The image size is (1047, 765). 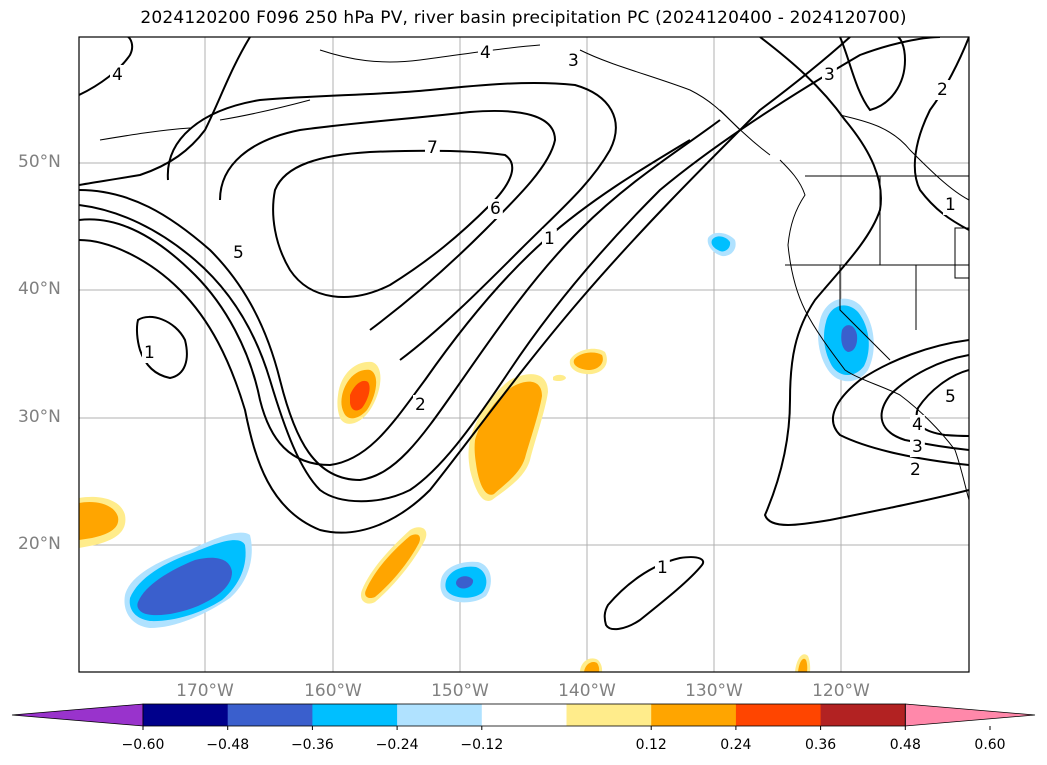 What do you see at coordinates (312, 745) in the screenshot?
I see `colorbar-tick-label: −0.36` at bounding box center [312, 745].